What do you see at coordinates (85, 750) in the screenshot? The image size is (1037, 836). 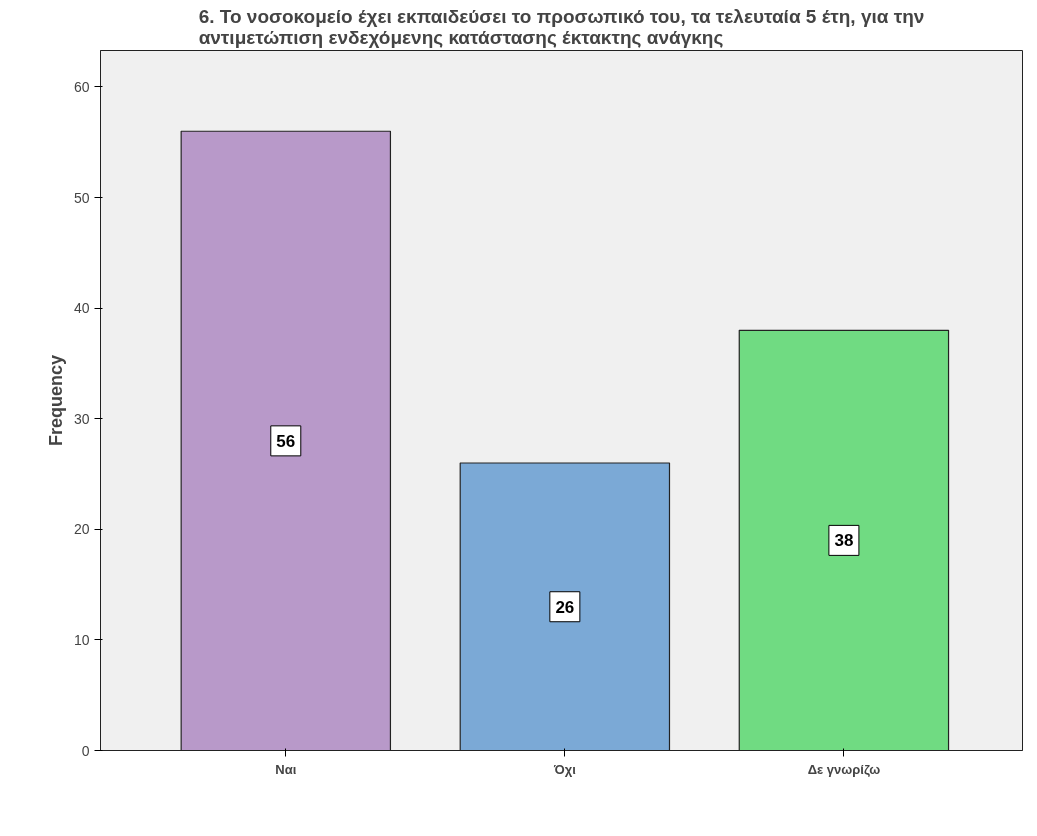 I see `y-tick-label: 0` at bounding box center [85, 750].